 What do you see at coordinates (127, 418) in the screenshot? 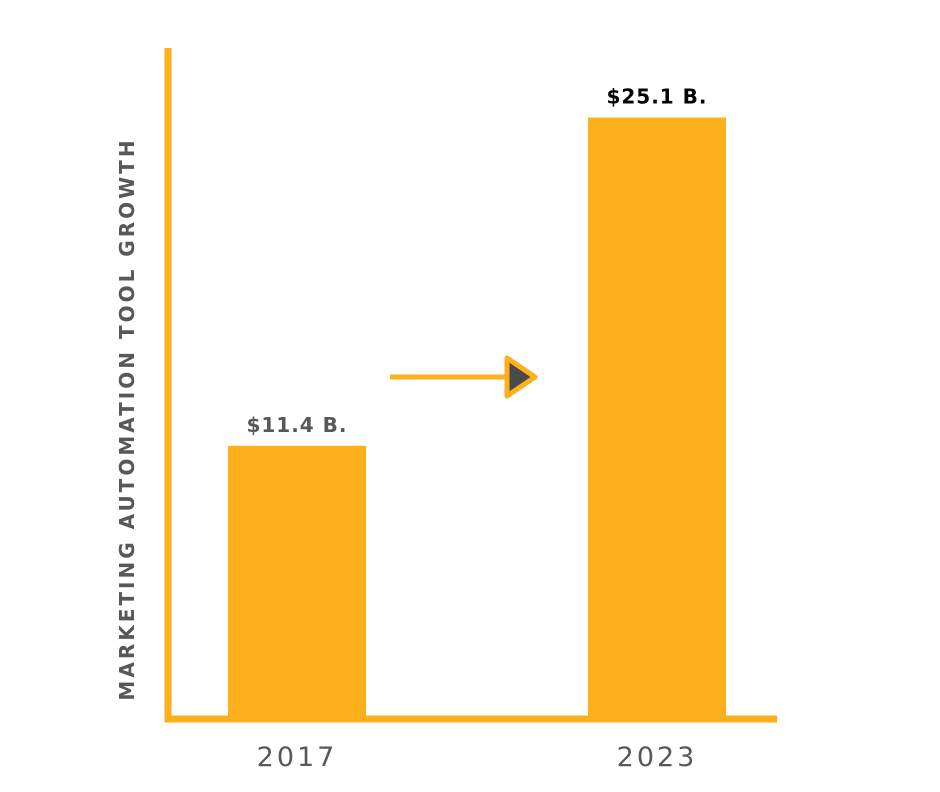
I see `y-axis-label: MARKETING AUTOMATION TOOL GROWTH` at bounding box center [127, 418].